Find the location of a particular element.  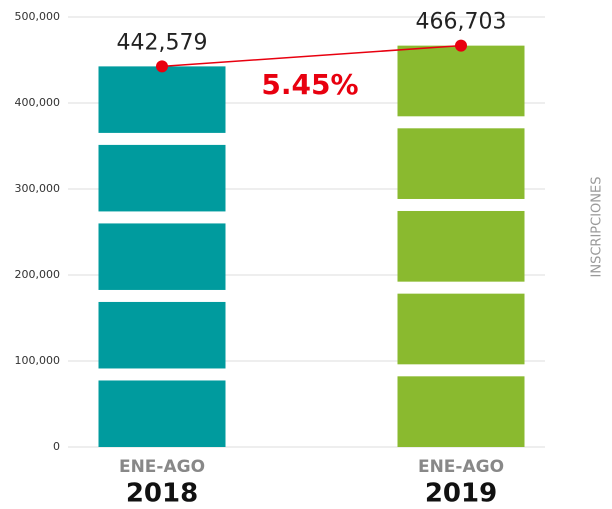

x-tick-label: 2019 is located at coordinates (461, 494).